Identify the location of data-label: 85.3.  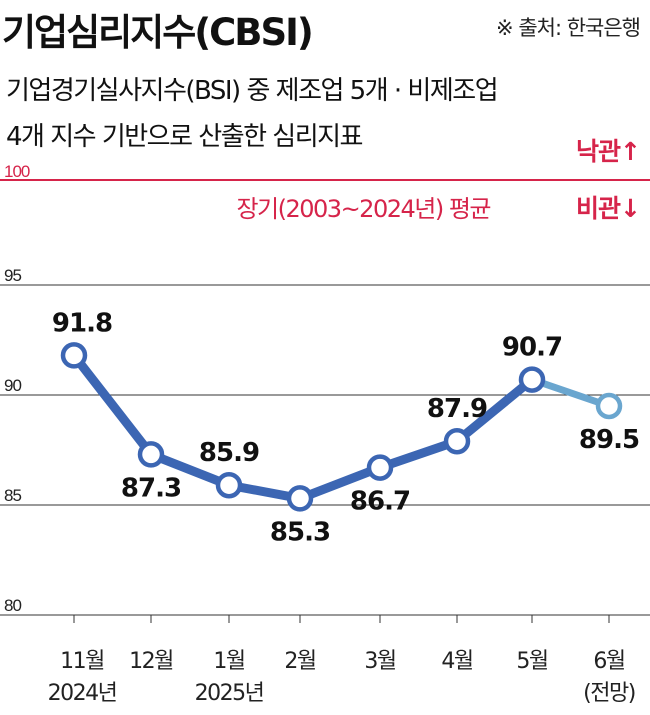
(300, 532).